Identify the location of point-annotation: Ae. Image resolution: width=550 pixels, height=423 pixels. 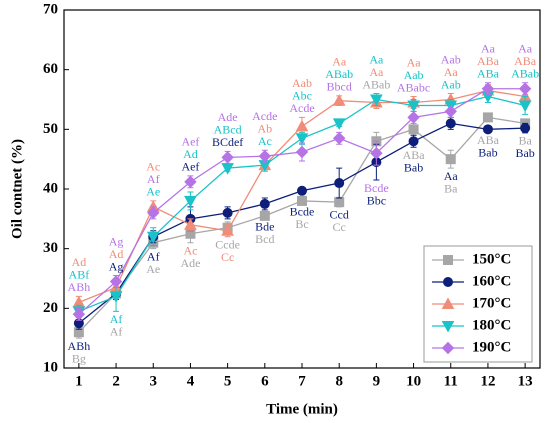
(153, 192).